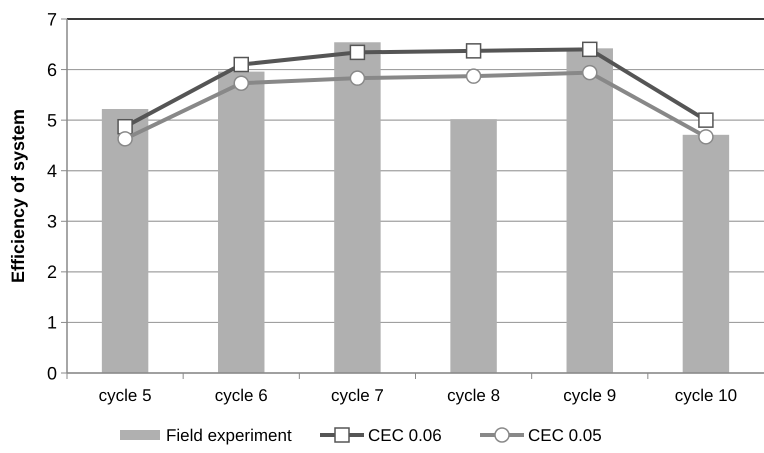 The height and width of the screenshot is (453, 764). I want to click on y-tick-label: 4, so click(51, 171).